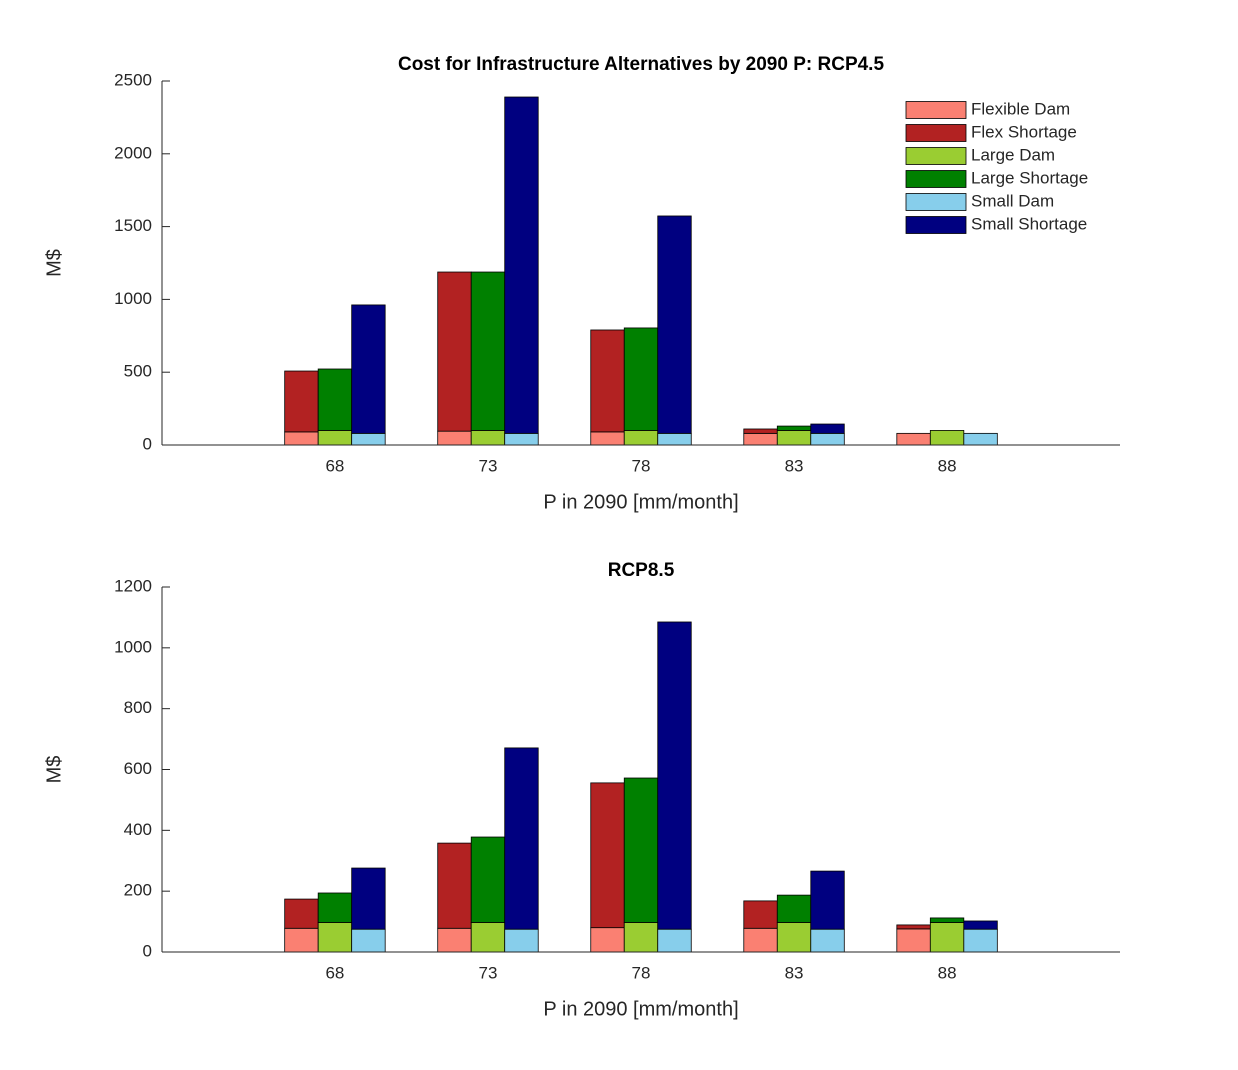  Describe the element at coordinates (1029, 177) in the screenshot. I see `legend-label: Large Shortage` at that location.